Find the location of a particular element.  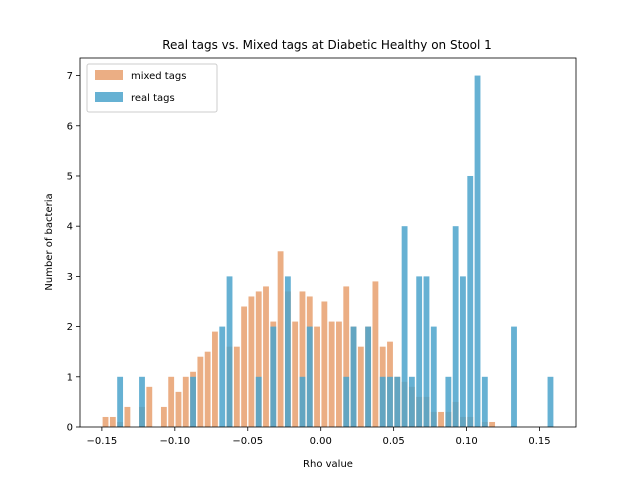

y-axis-label: Number of bacteria is located at coordinates (49, 241).